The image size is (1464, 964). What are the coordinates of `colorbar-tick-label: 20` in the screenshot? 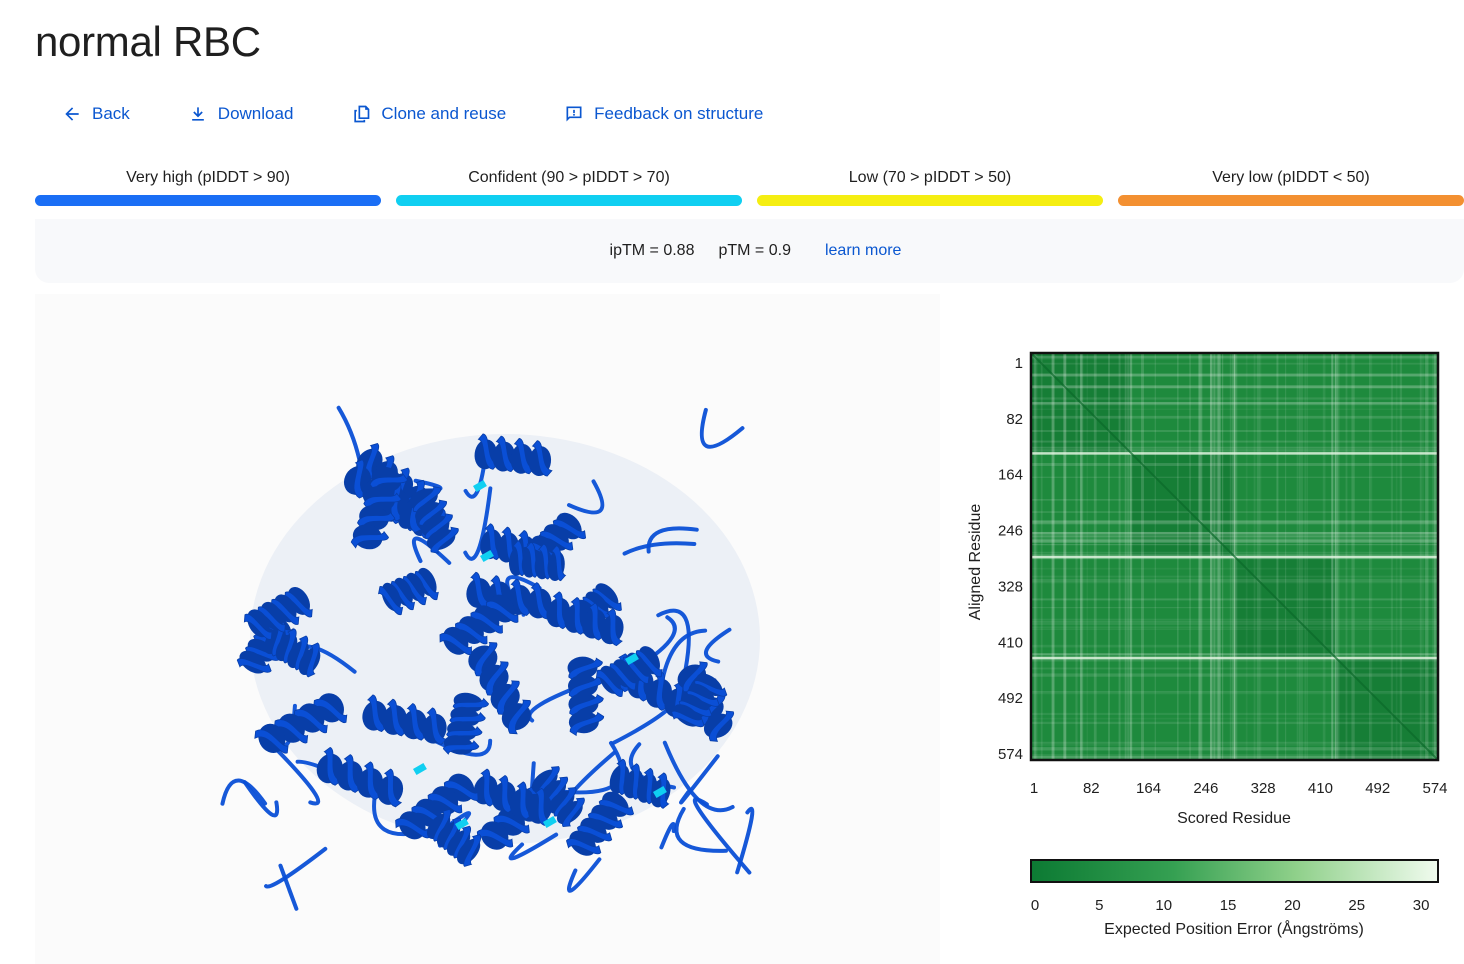 It's located at (1292, 905).